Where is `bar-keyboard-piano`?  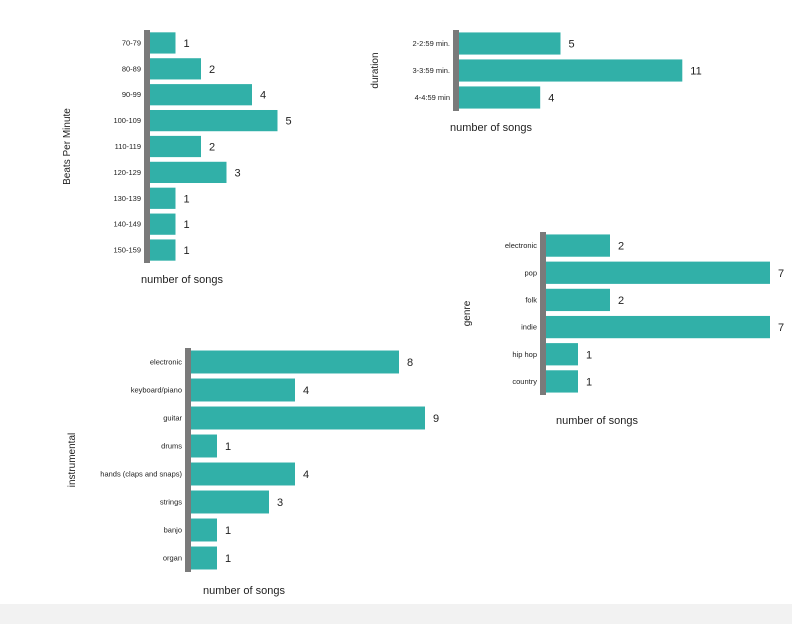 bar-keyboard-piano is located at coordinates (243, 390).